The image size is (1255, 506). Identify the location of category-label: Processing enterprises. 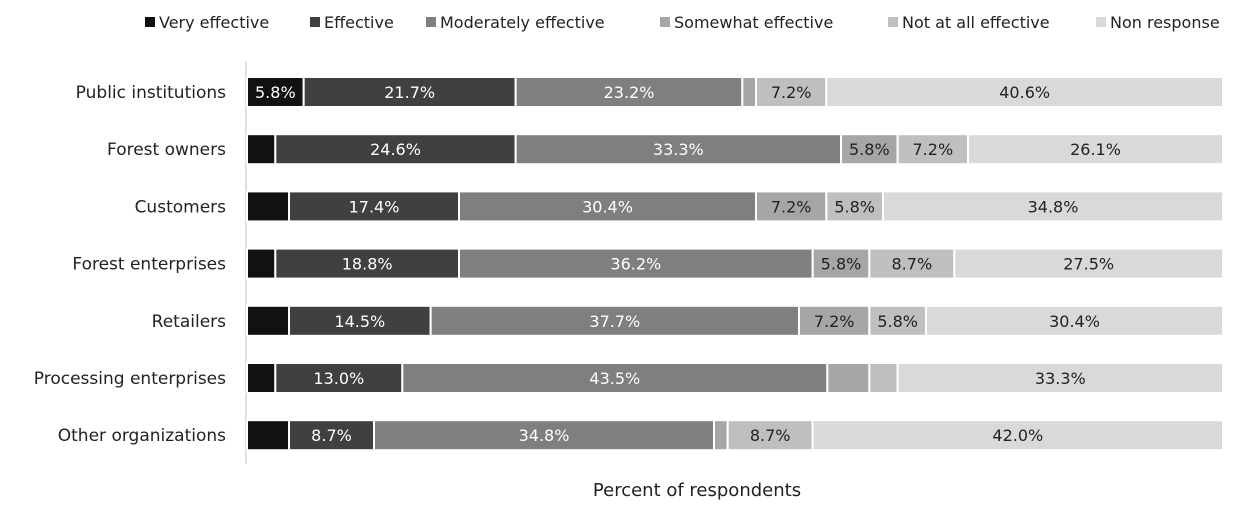
(130, 379).